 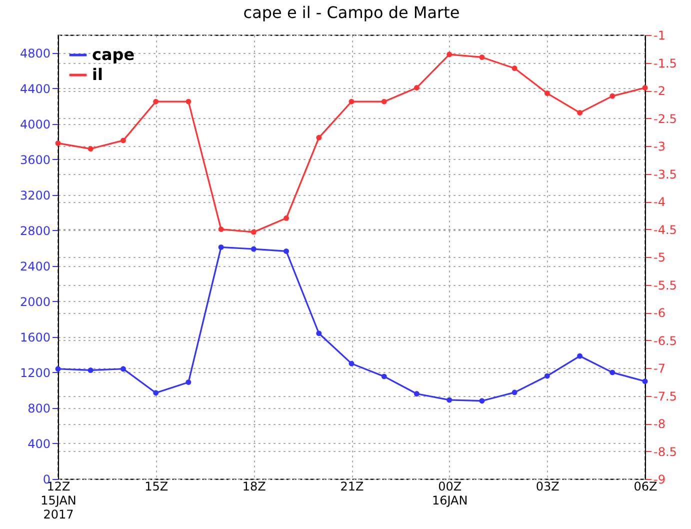 I want to click on y2-tick-label: -2.5, so click(x=665, y=119).